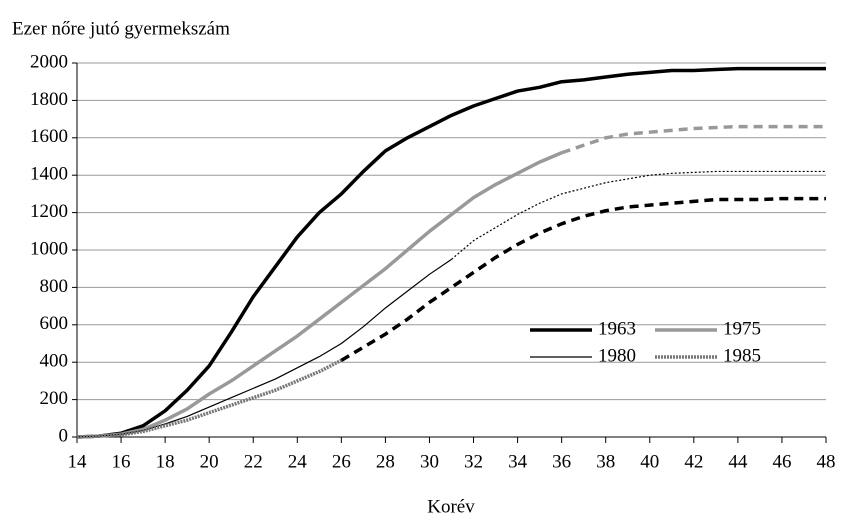 The width and height of the screenshot is (841, 522). I want to click on x-tick-label: 42, so click(693, 461).